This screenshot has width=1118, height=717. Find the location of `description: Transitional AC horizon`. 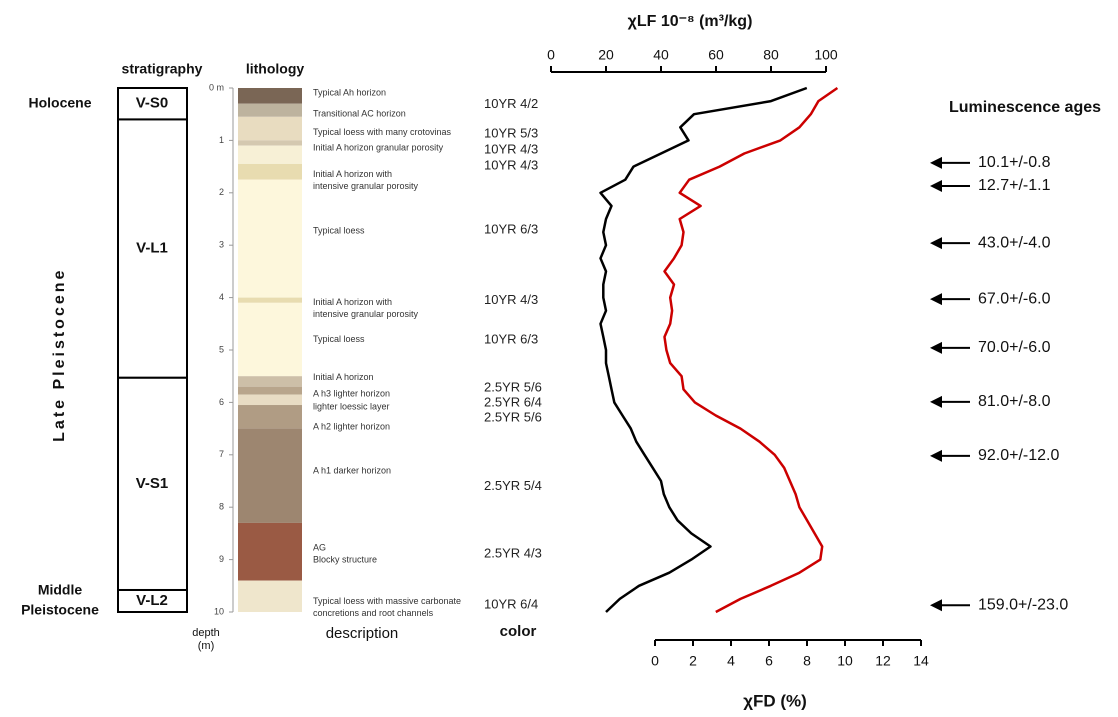

description: Transitional AC horizon is located at coordinates (359, 114).